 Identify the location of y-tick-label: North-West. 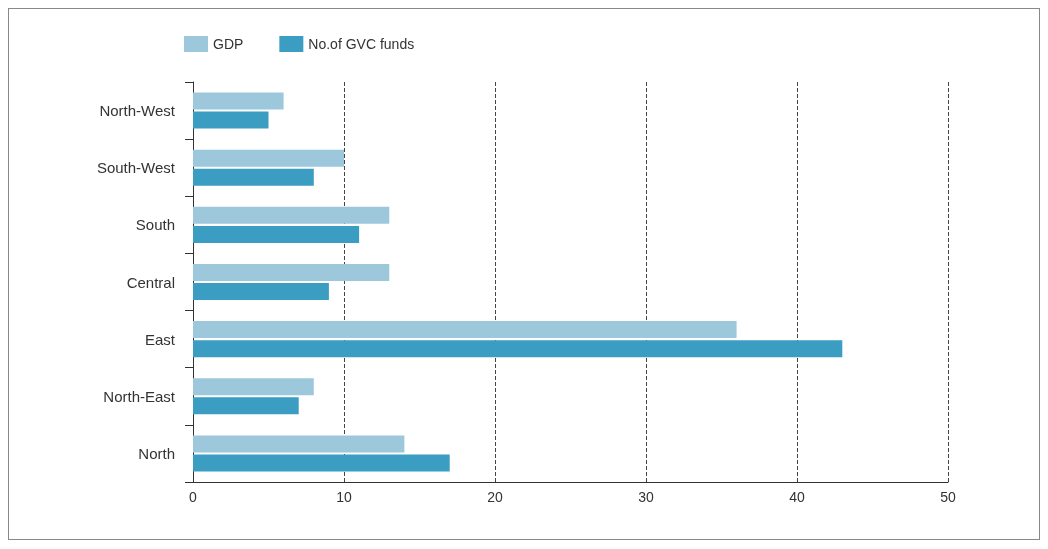
(137, 111).